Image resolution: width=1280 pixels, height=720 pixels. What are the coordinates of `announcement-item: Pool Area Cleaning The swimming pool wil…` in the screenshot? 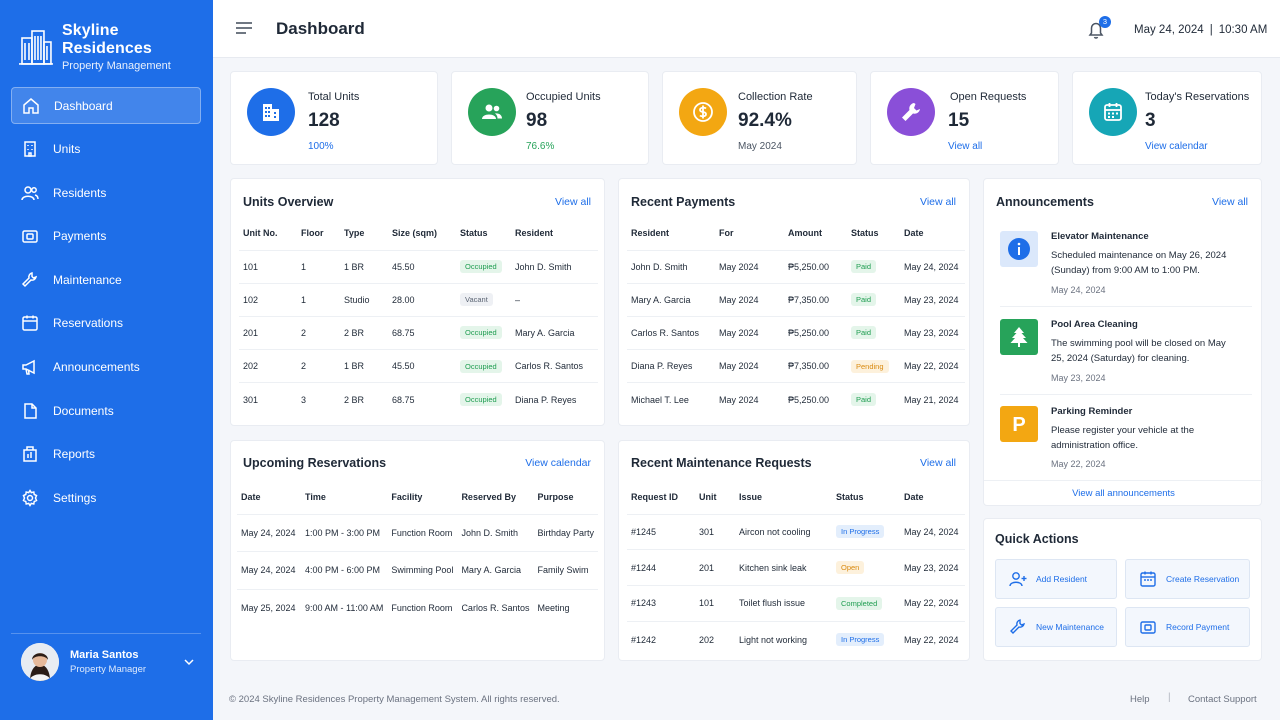 It's located at (1126, 354).